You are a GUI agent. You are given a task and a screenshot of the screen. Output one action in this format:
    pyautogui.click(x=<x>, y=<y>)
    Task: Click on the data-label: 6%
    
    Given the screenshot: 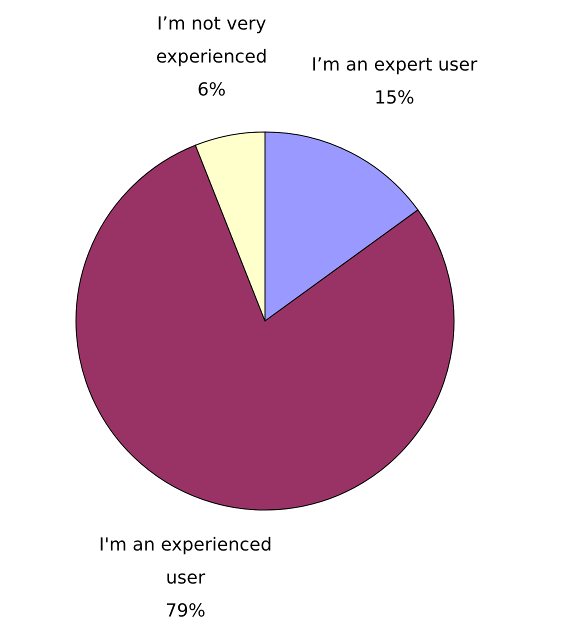 What is the action you would take?
    pyautogui.click(x=211, y=90)
    